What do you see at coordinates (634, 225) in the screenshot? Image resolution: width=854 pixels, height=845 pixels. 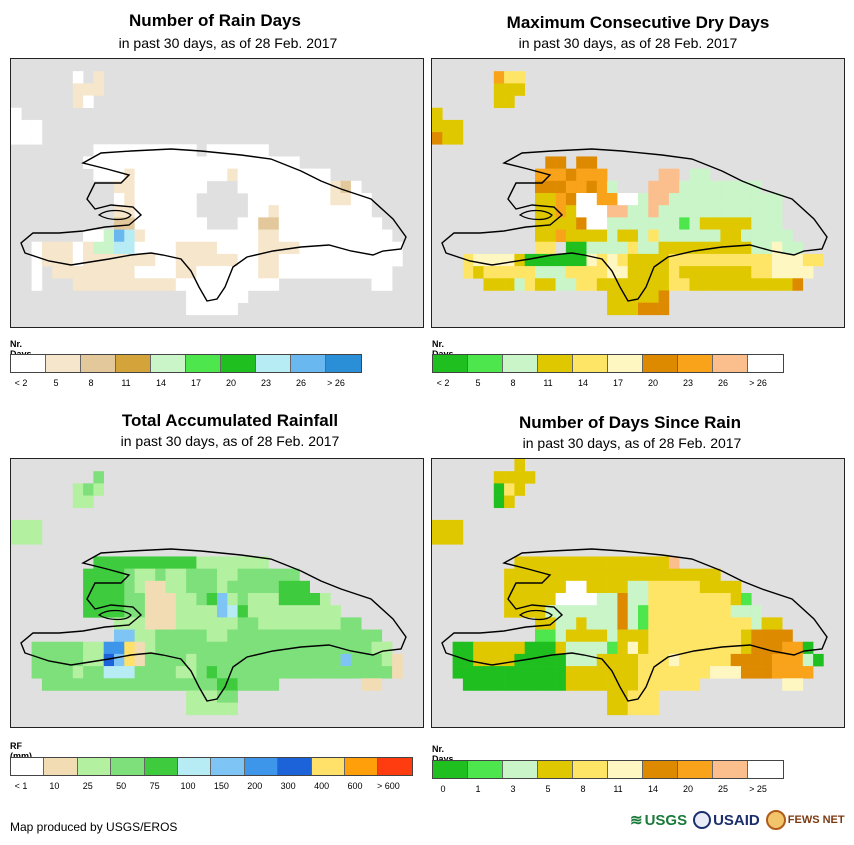 I see `island-outline` at bounding box center [634, 225].